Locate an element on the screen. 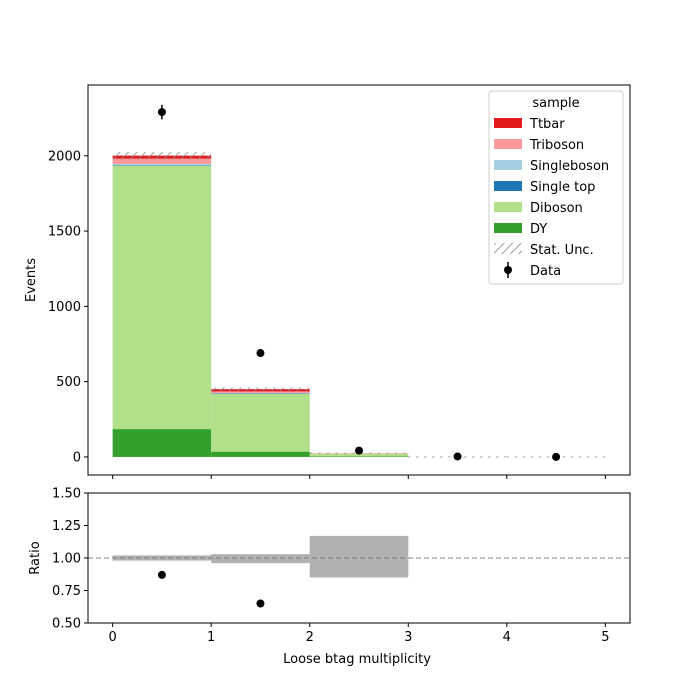 The height and width of the screenshot is (700, 700). ratio-points is located at coordinates (211, 589).